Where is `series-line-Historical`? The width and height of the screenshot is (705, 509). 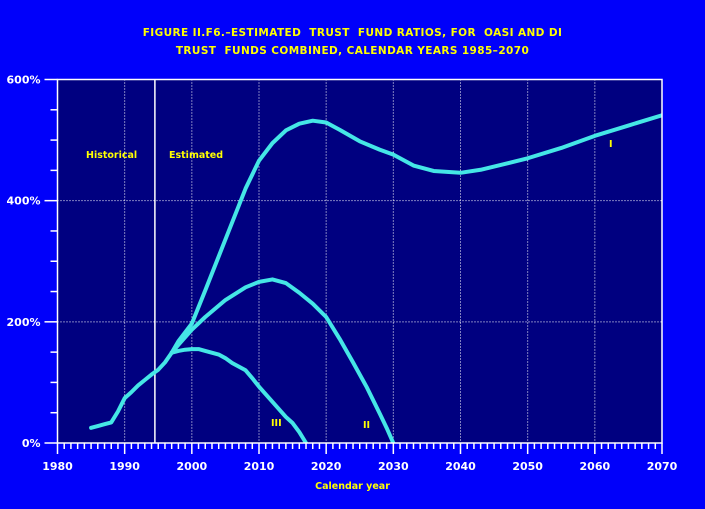
series-line-Historical is located at coordinates (131, 390).